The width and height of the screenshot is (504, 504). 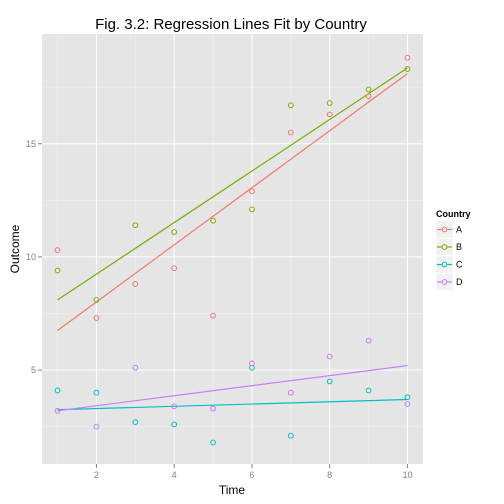 I want to click on regression-line-c, so click(x=232, y=404).